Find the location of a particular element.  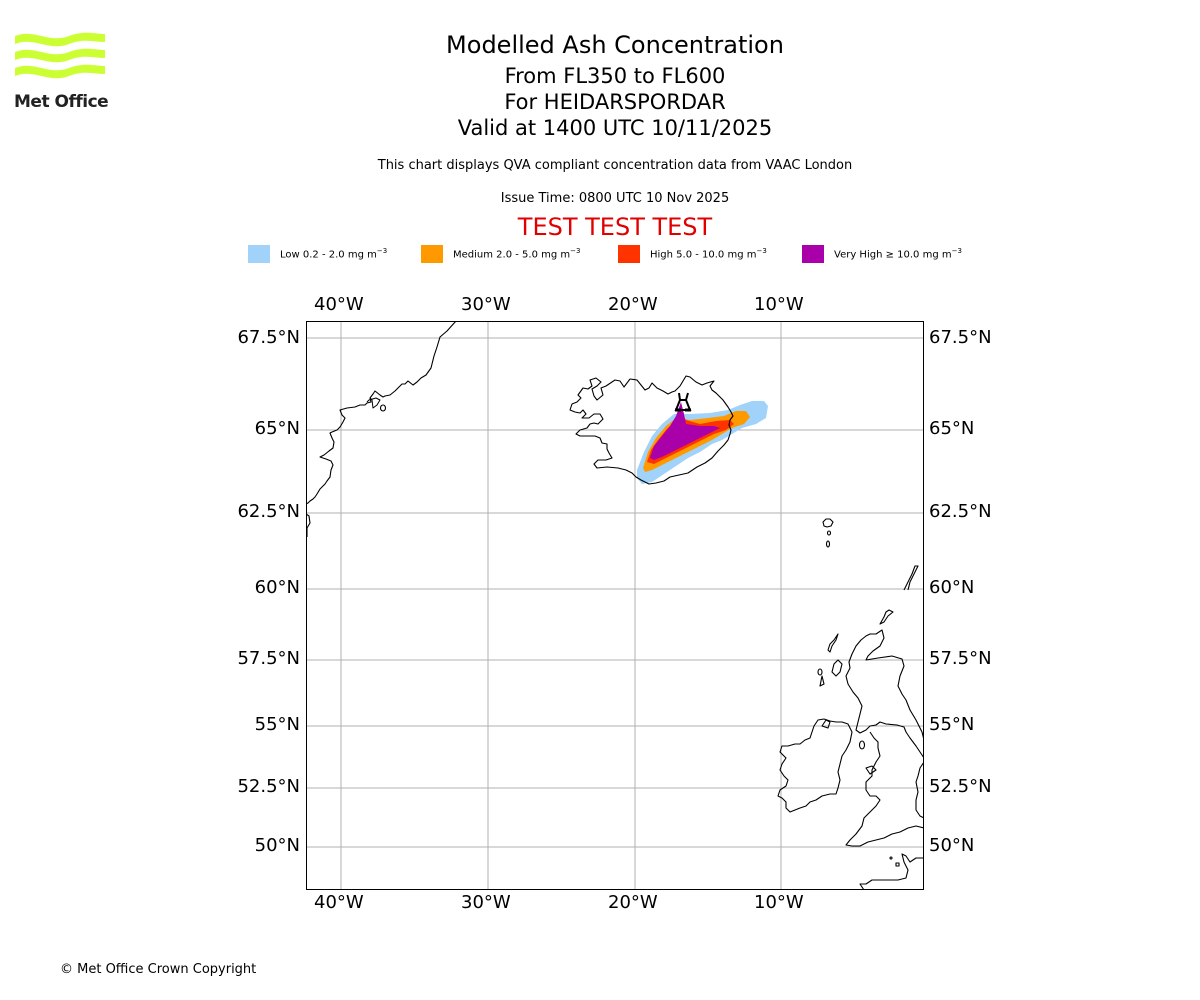

lon-tick-bottom-10w: 10°W is located at coordinates (779, 902).